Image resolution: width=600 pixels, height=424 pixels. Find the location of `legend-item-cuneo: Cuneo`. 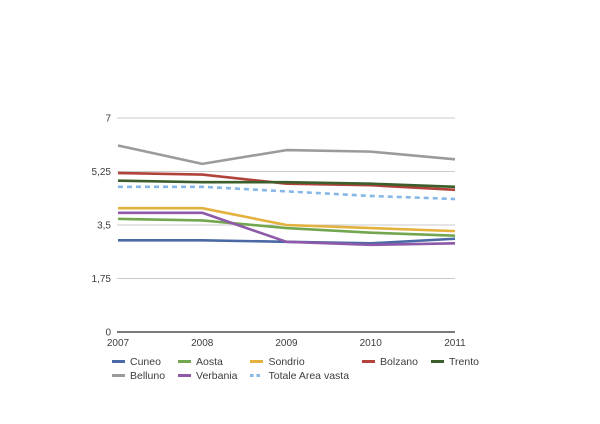

legend-item-cuneo: Cuneo is located at coordinates (138, 361).